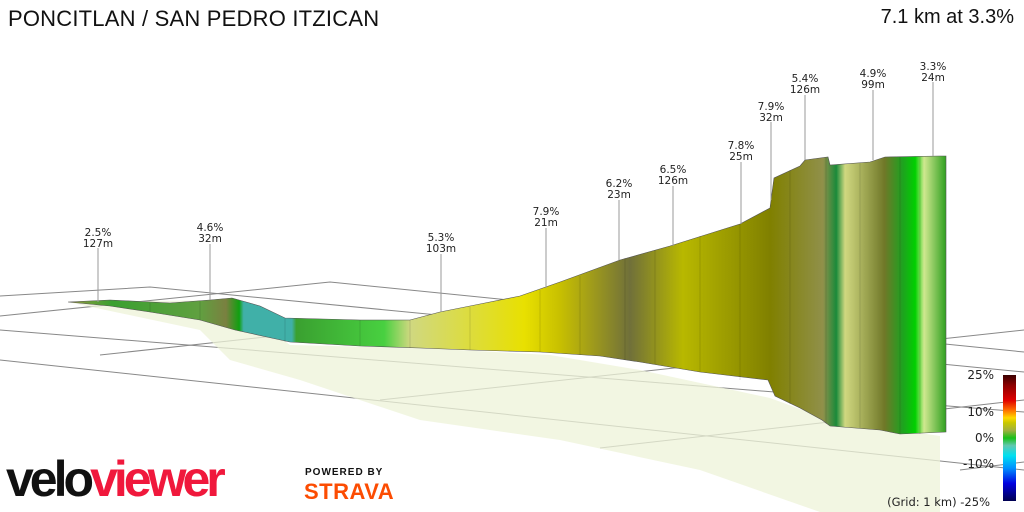 Image resolution: width=1024 pixels, height=512 pixels. I want to click on logo-viewer-text: viewer, so click(158, 479).